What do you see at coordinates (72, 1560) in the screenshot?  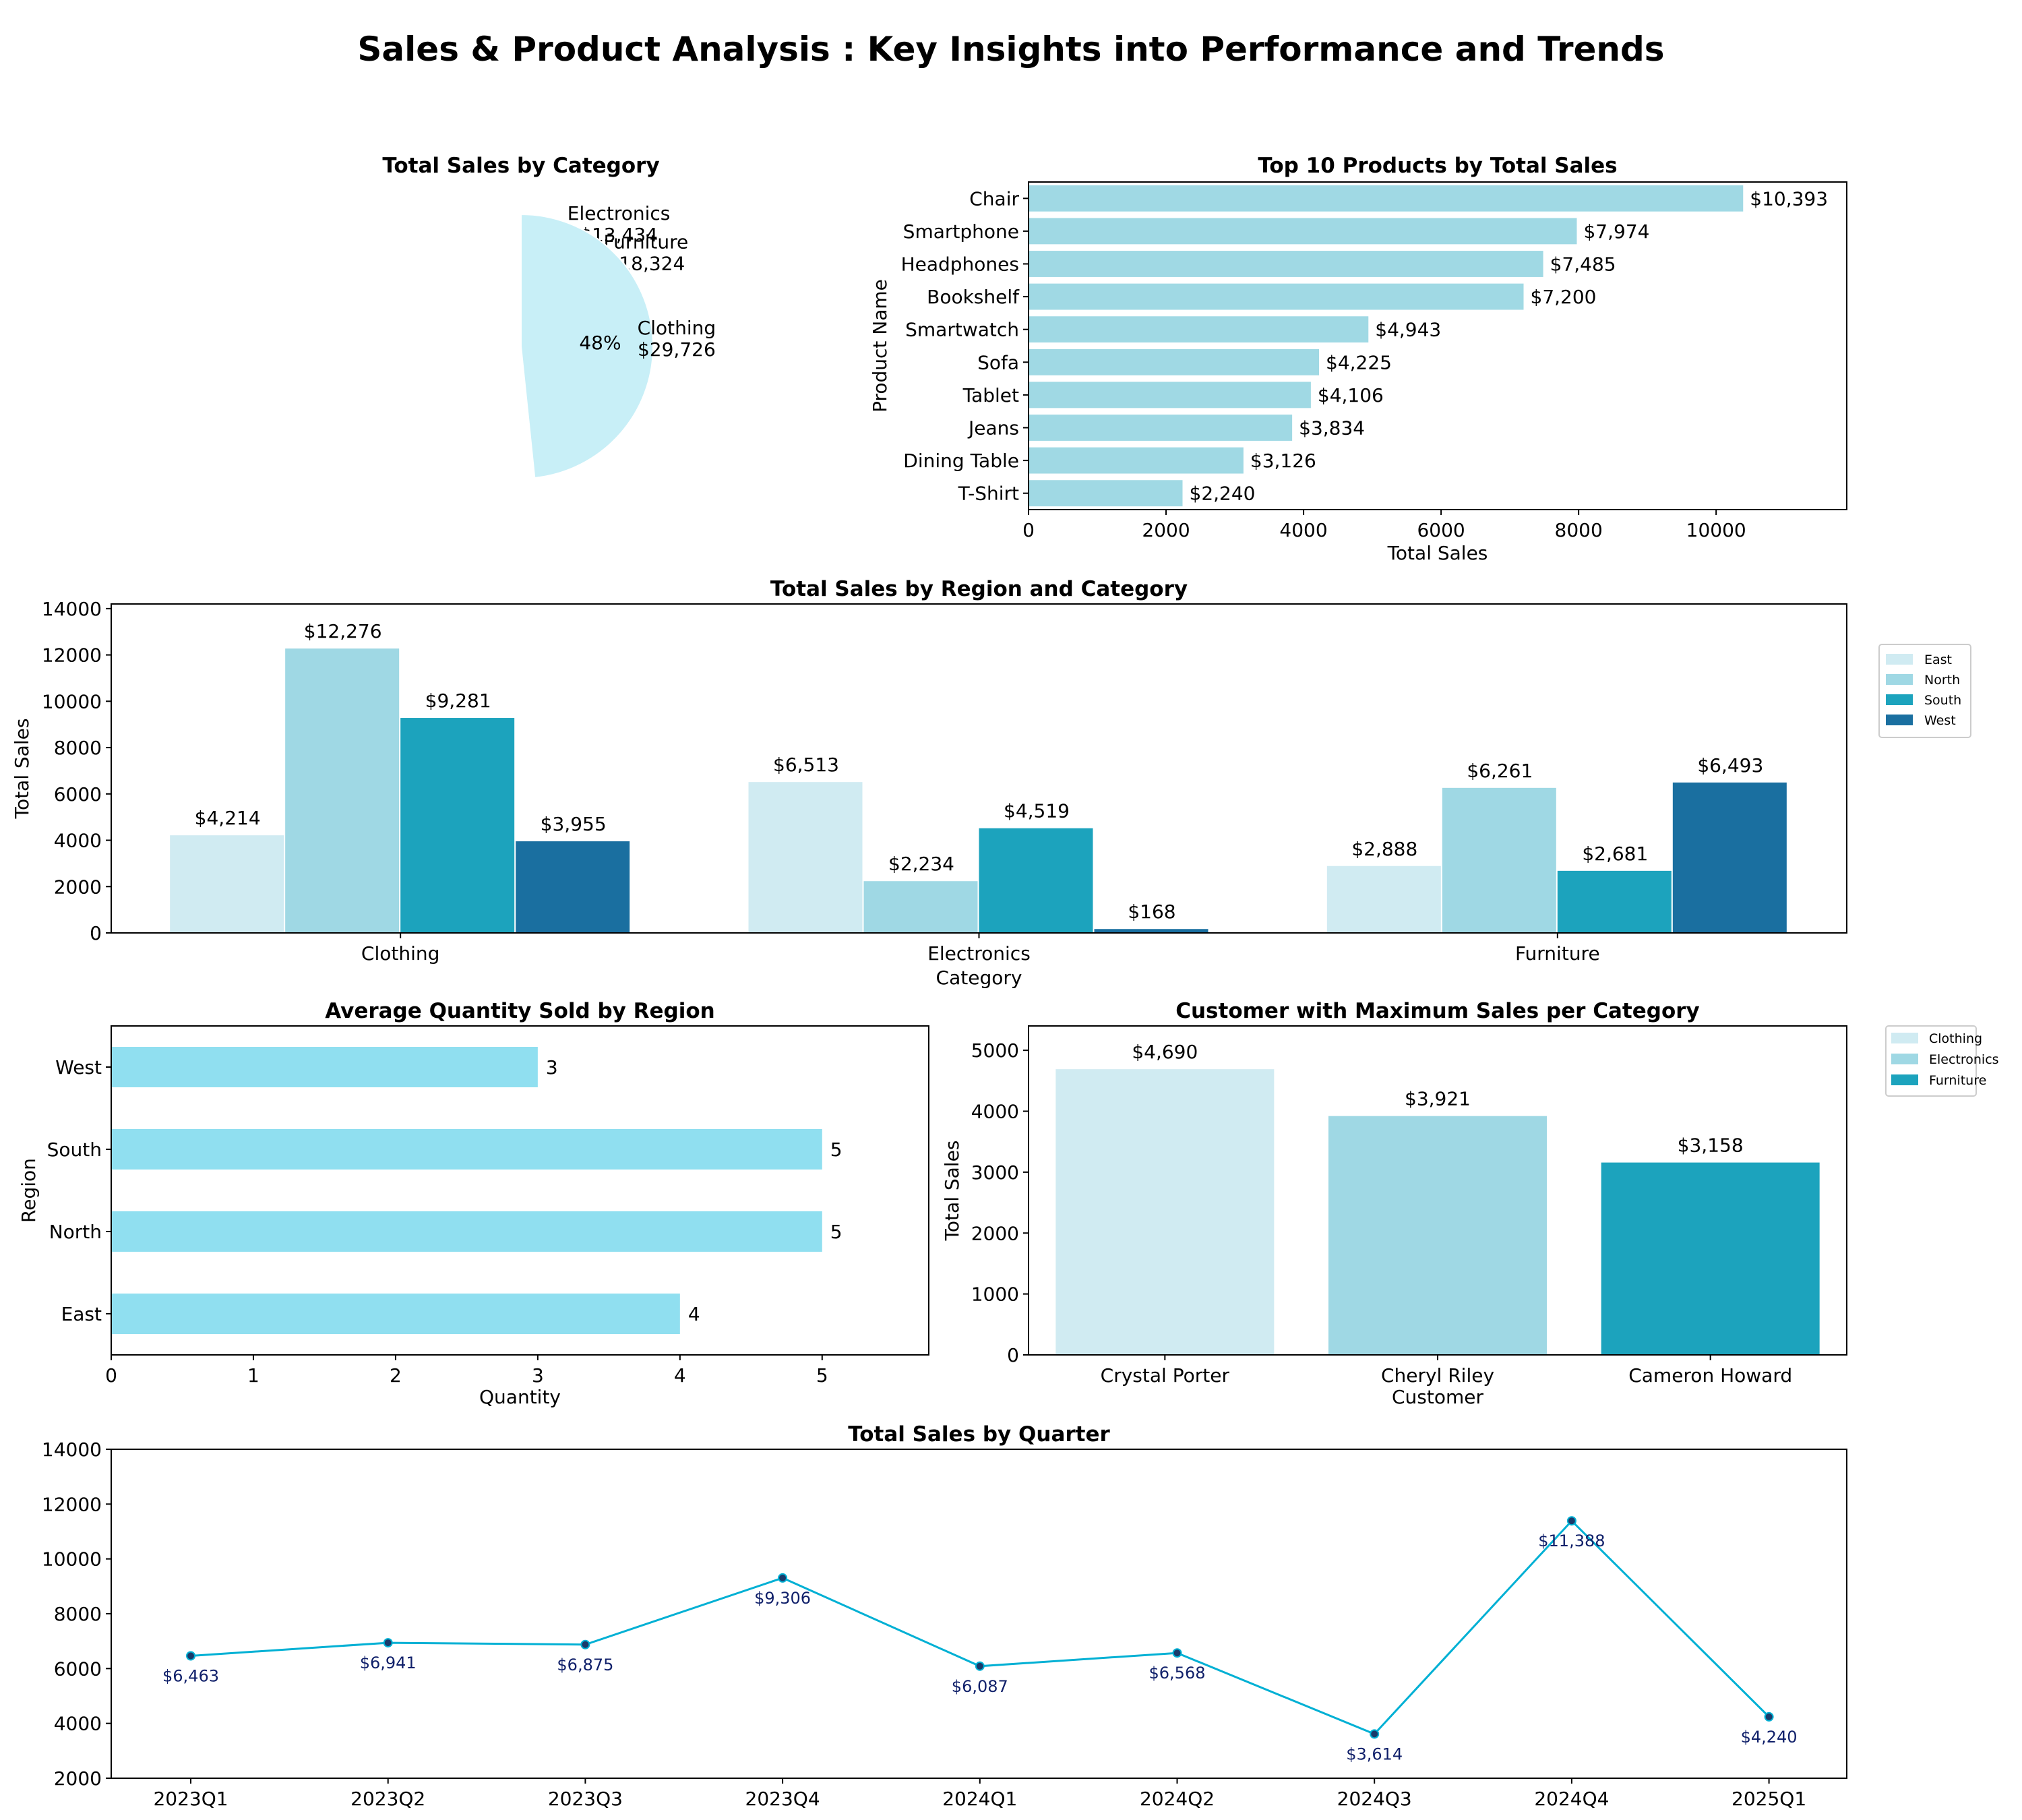 I see `quarter-ytick-label: 10000` at bounding box center [72, 1560].